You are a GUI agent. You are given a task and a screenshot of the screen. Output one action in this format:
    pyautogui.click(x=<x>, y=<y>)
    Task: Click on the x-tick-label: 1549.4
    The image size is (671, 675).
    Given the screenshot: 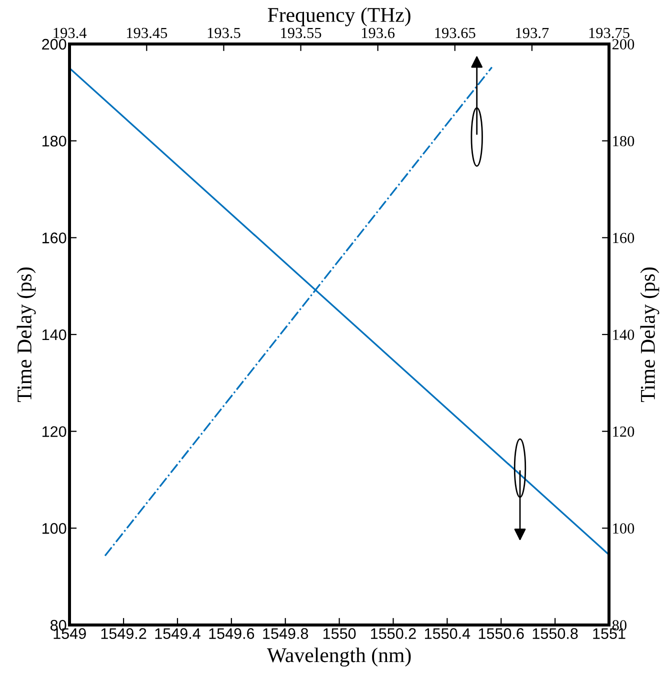 What is the action you would take?
    pyautogui.click(x=177, y=633)
    